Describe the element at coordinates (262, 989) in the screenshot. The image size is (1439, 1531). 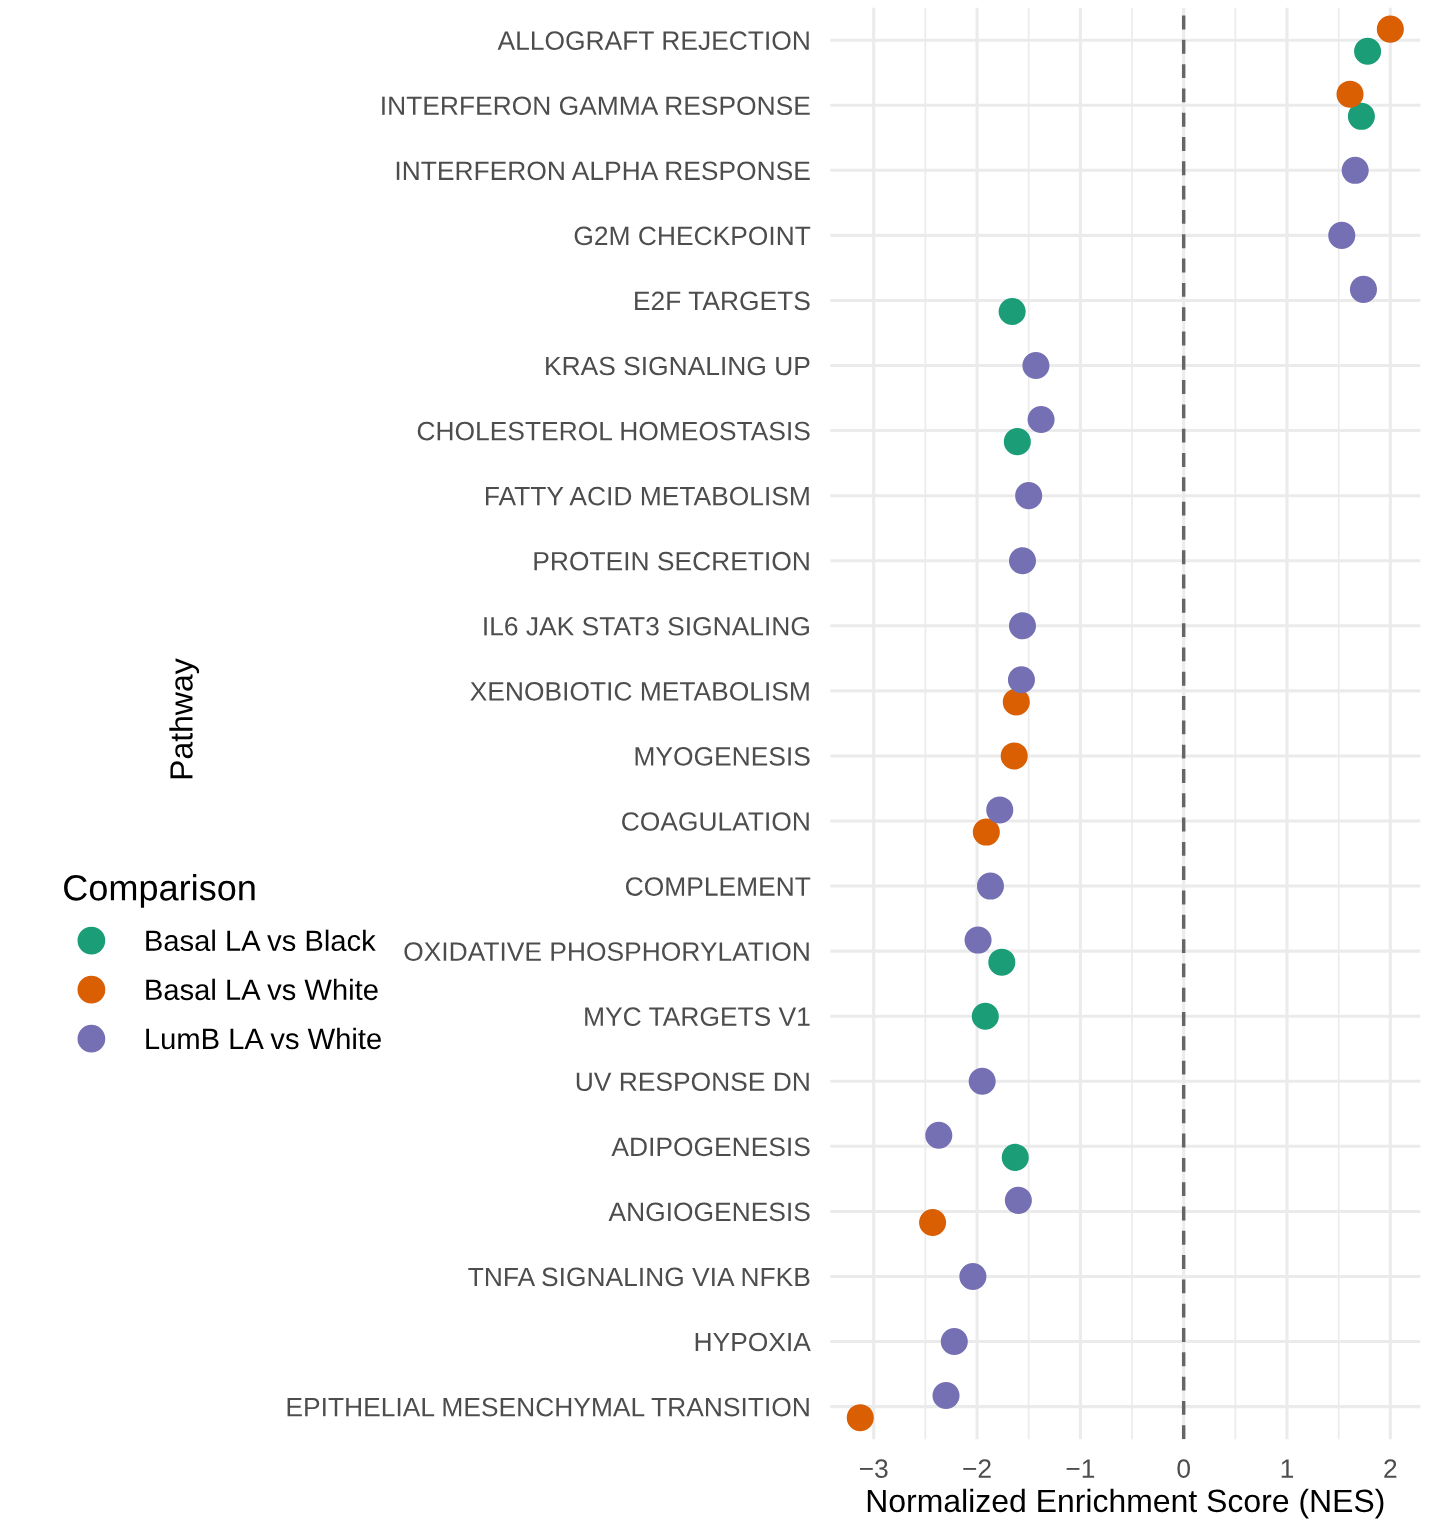
I see `legend-label: Basal LA vs White` at that location.